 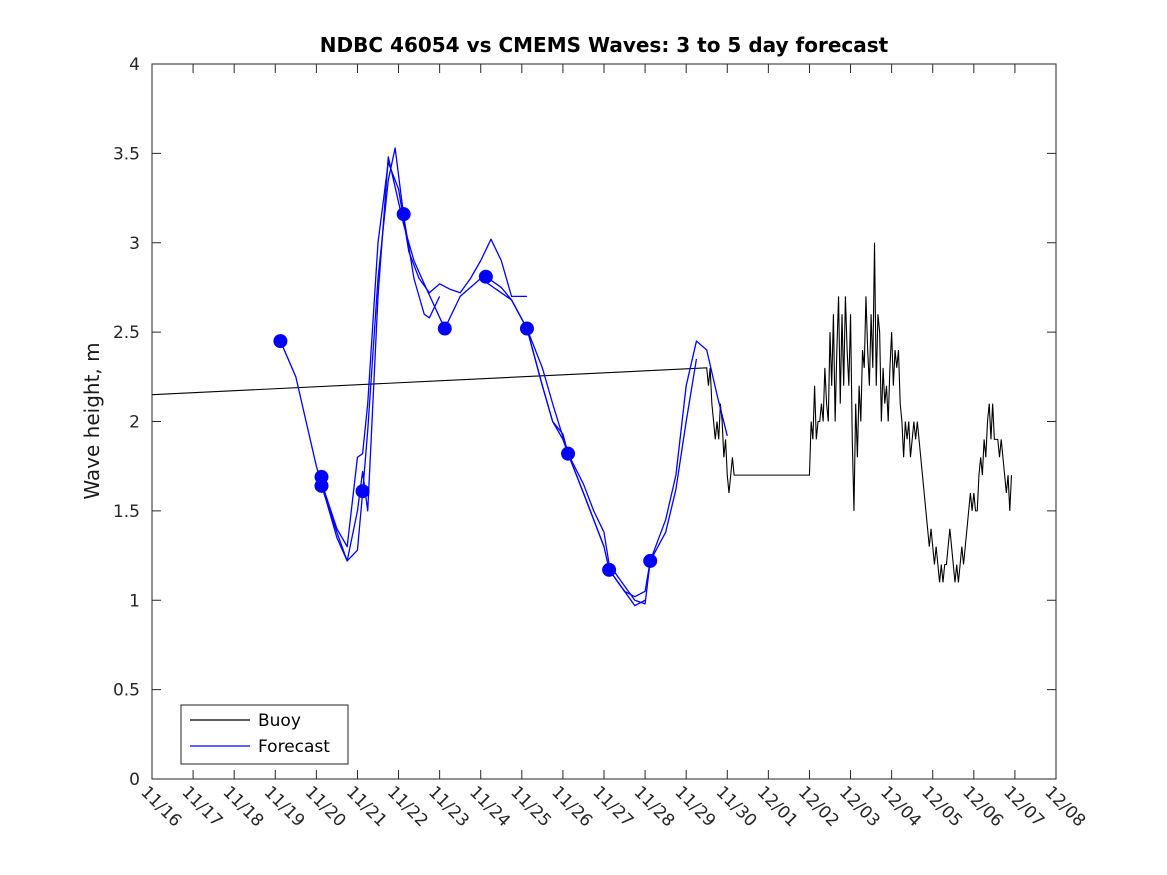 I want to click on legend: Buoy Forecast, so click(x=264, y=734).